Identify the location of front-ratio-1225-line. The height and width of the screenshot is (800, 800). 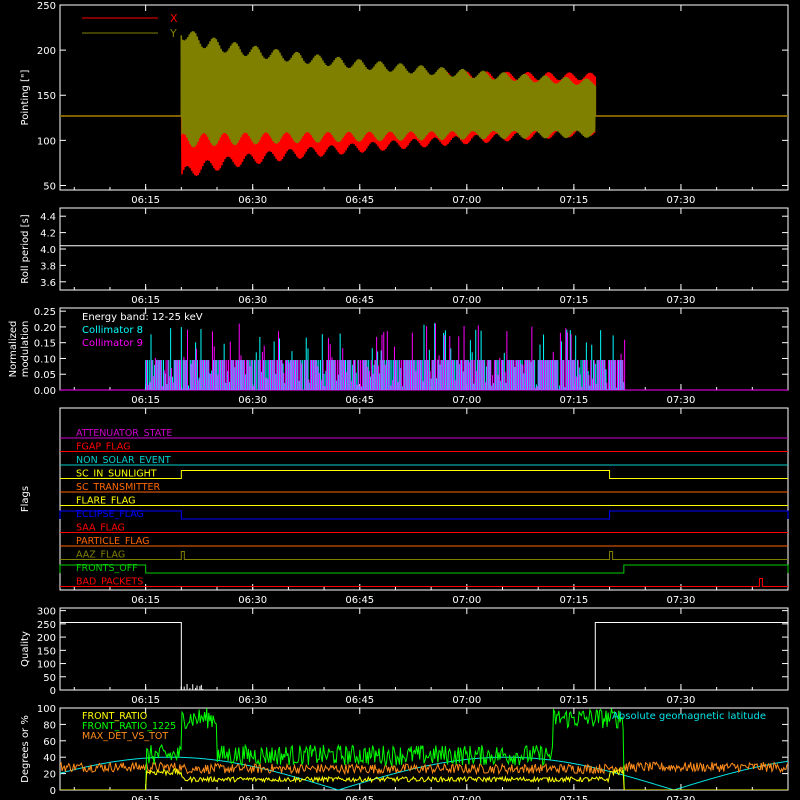
(424, 749).